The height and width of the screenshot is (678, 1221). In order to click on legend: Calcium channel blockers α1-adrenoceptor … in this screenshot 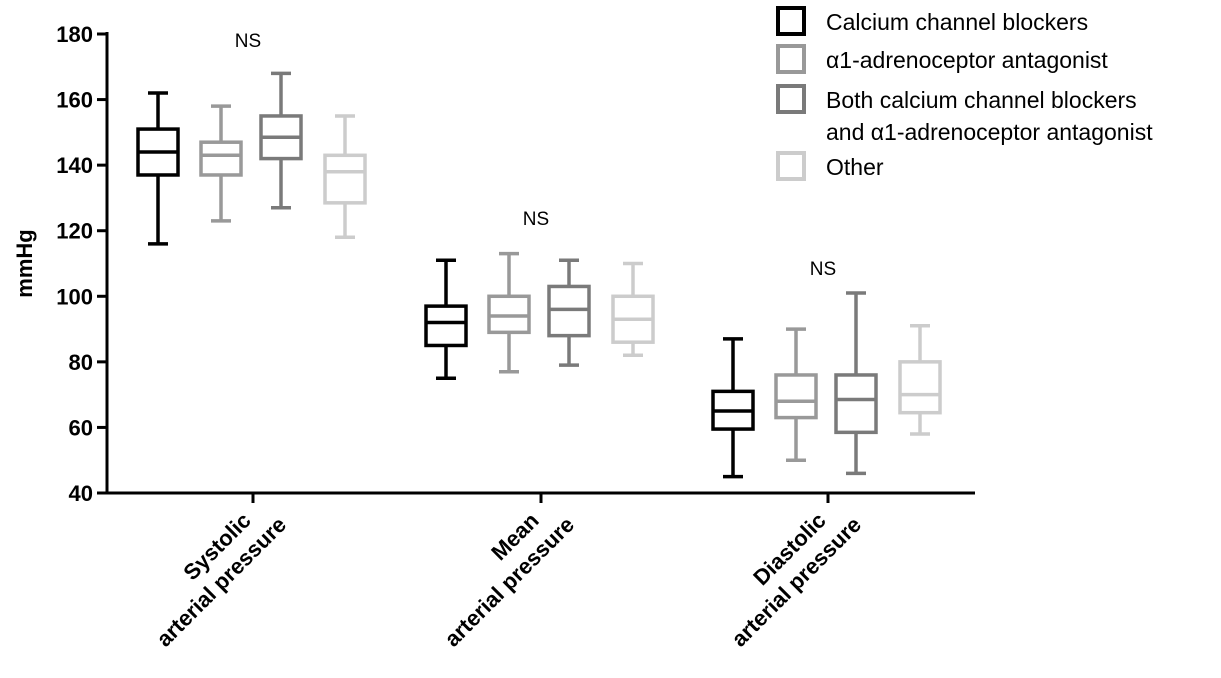, I will do `click(964, 93)`.